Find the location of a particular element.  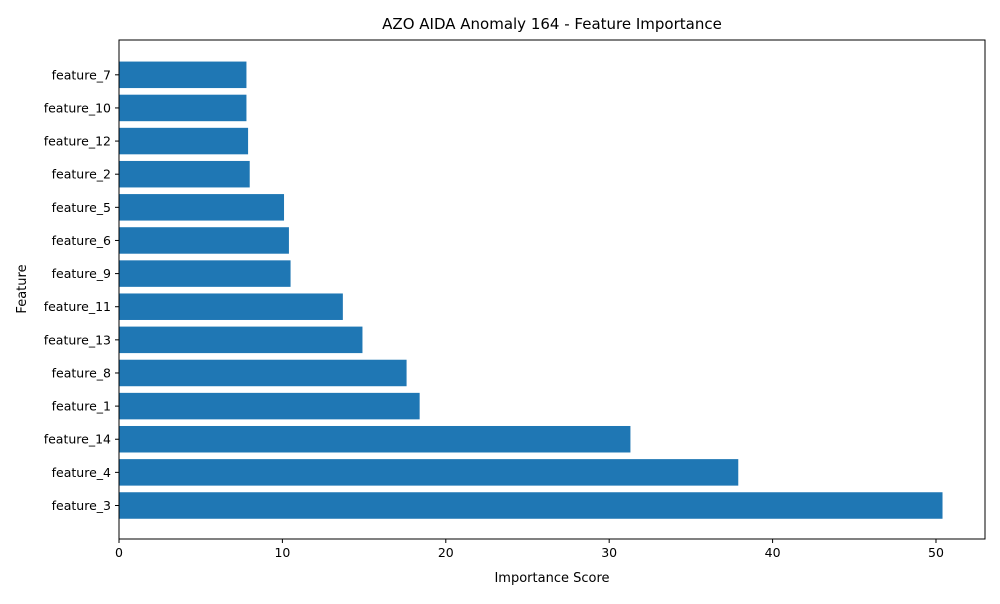

y-tick-label: feature_14 is located at coordinates (77, 439).